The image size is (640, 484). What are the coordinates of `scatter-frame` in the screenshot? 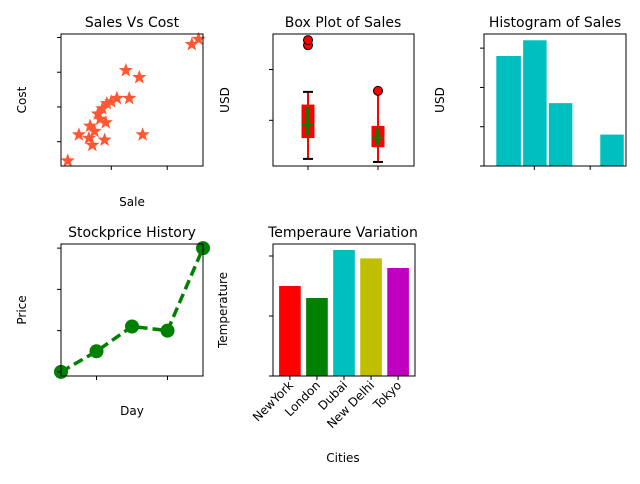 It's located at (132, 100).